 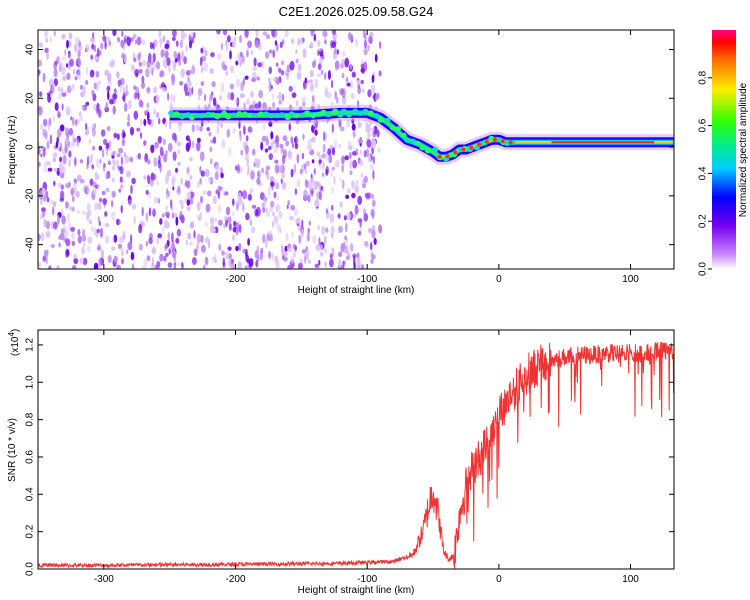 I want to click on figure-title: C2E1.2026.025.09.58.G24, so click(x=356, y=11).